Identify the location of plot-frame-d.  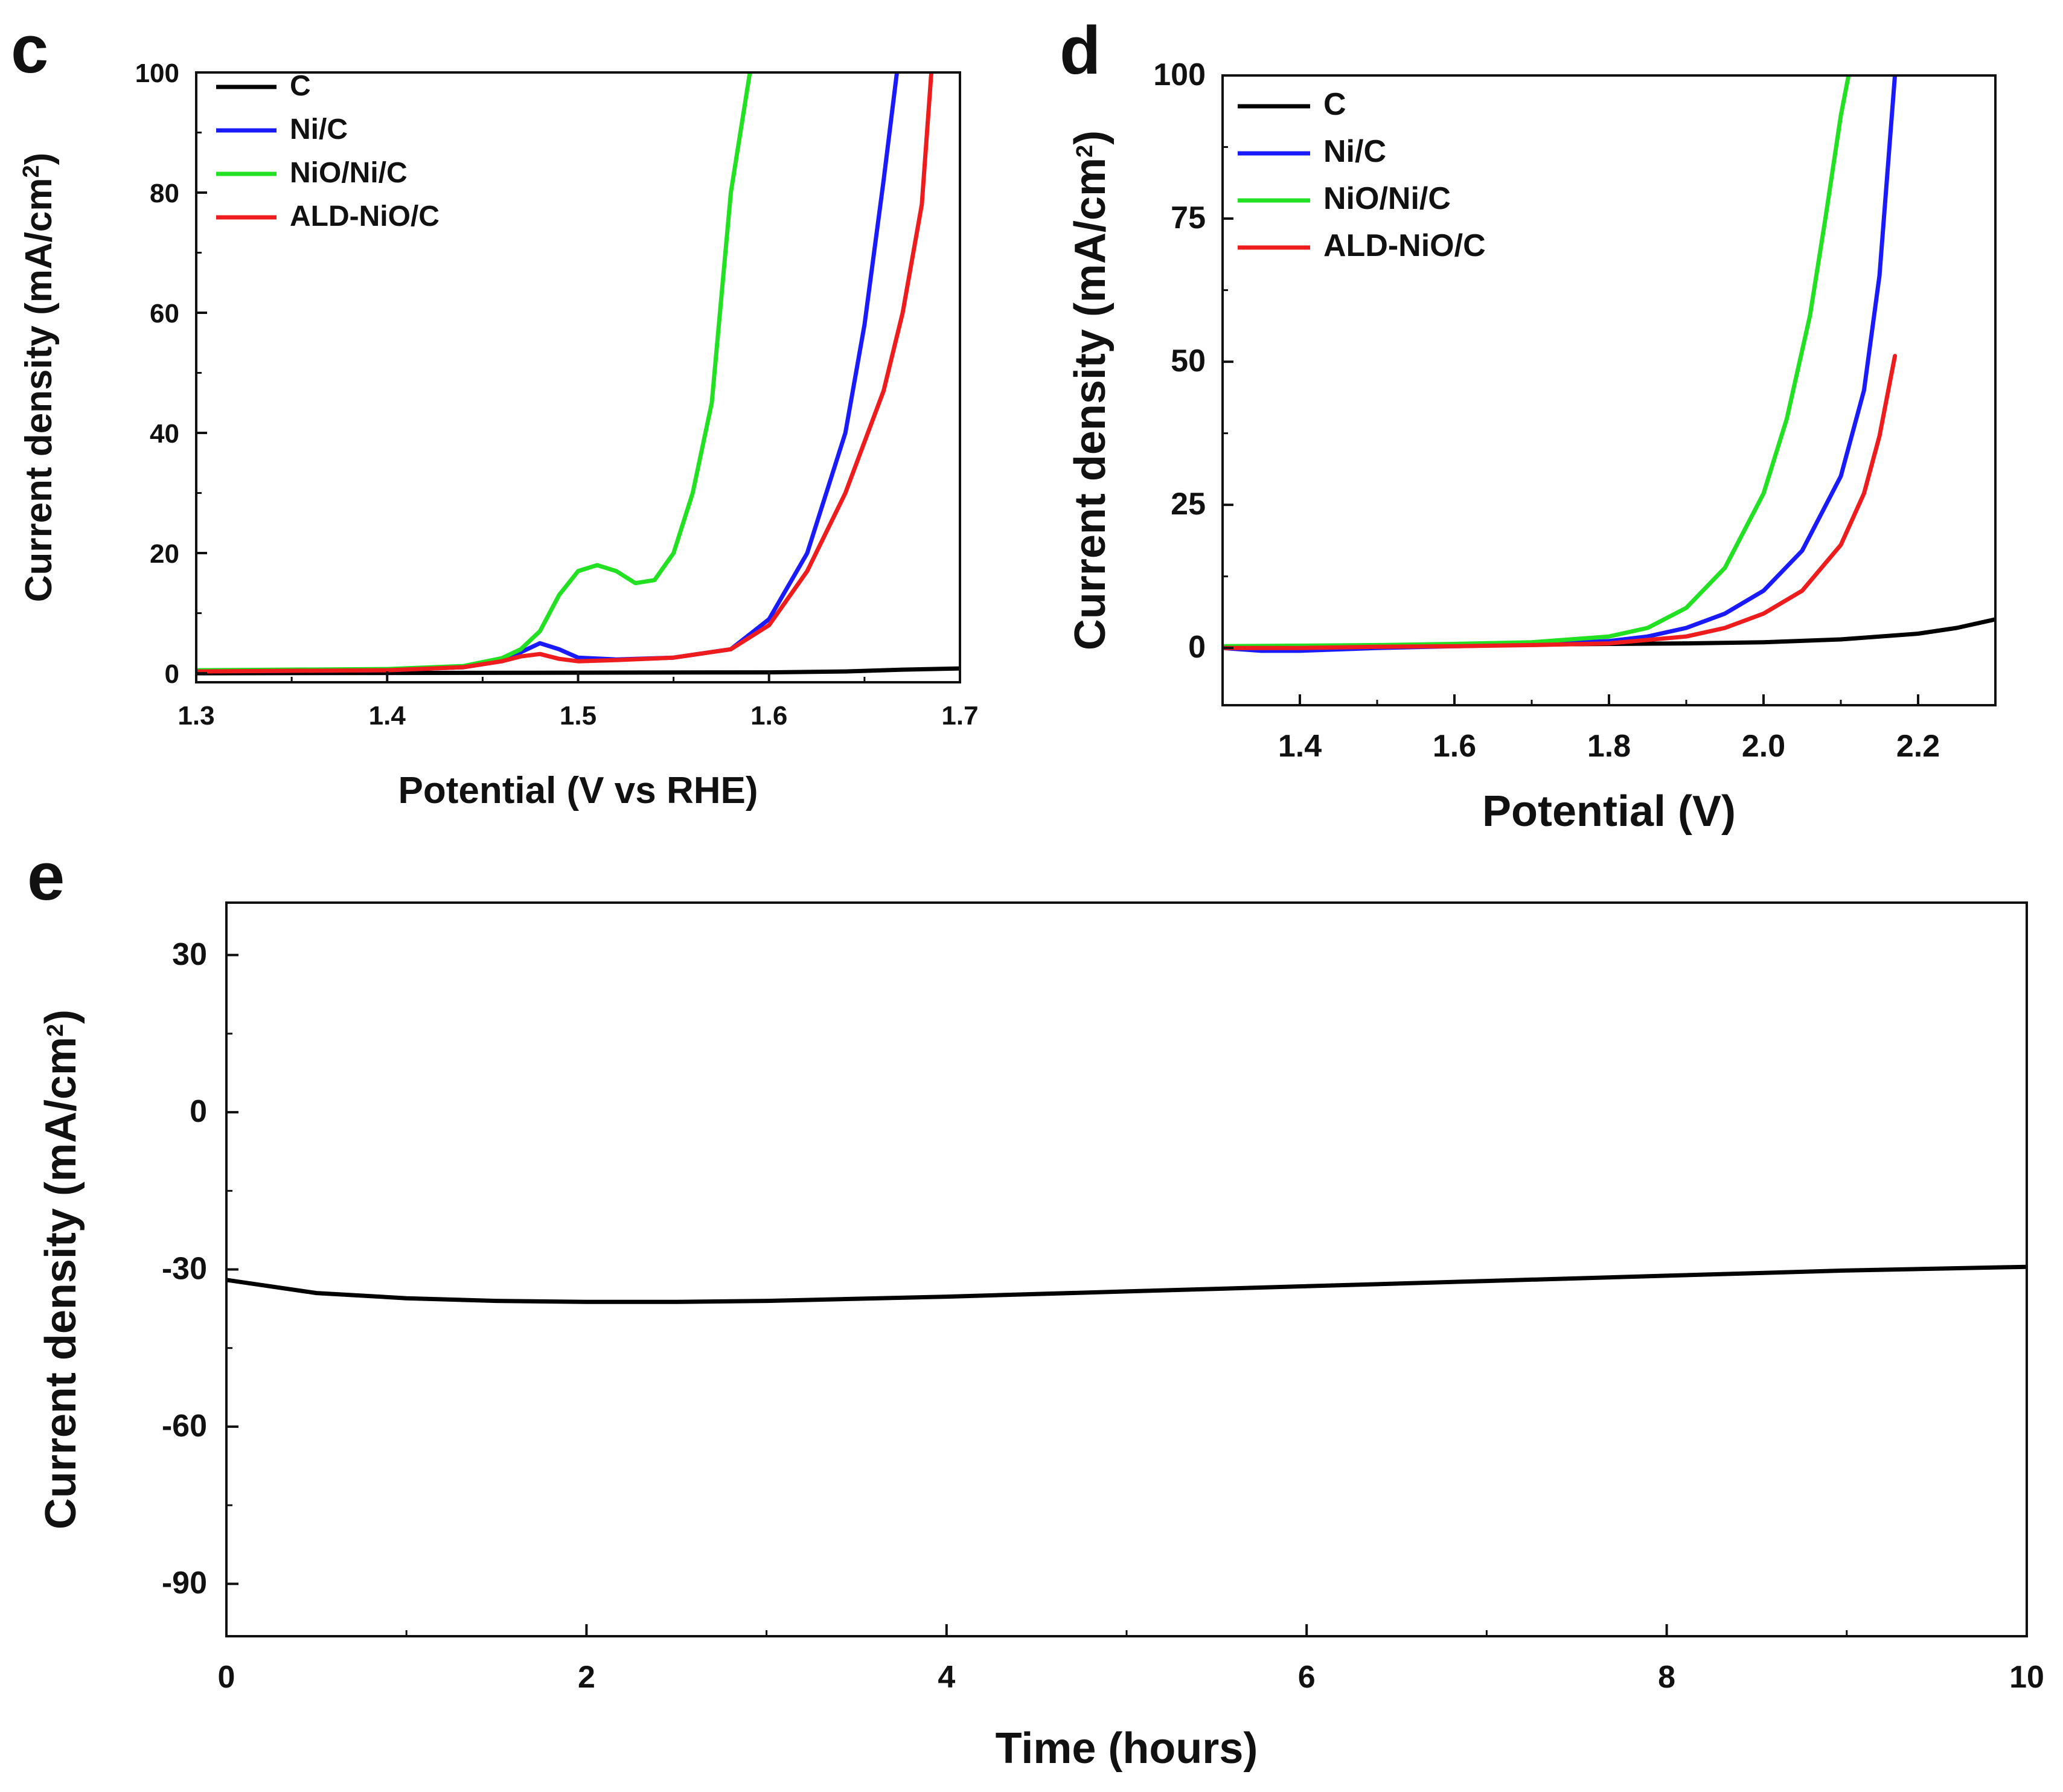
(1609, 390).